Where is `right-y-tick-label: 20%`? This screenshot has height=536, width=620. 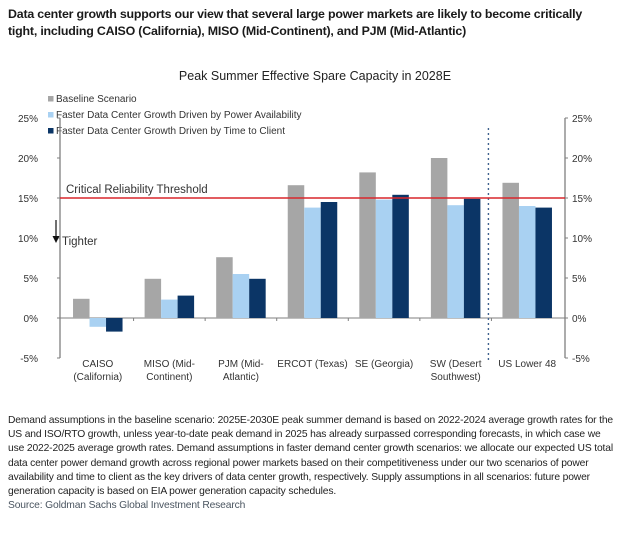 right-y-tick-label: 20% is located at coordinates (582, 159).